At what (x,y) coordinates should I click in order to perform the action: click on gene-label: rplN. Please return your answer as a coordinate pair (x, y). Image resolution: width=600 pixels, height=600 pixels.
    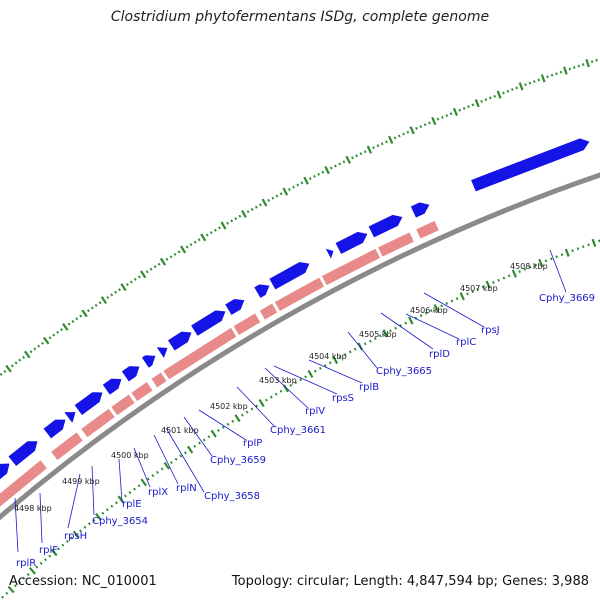
    Looking at the image, I should click on (186, 488).